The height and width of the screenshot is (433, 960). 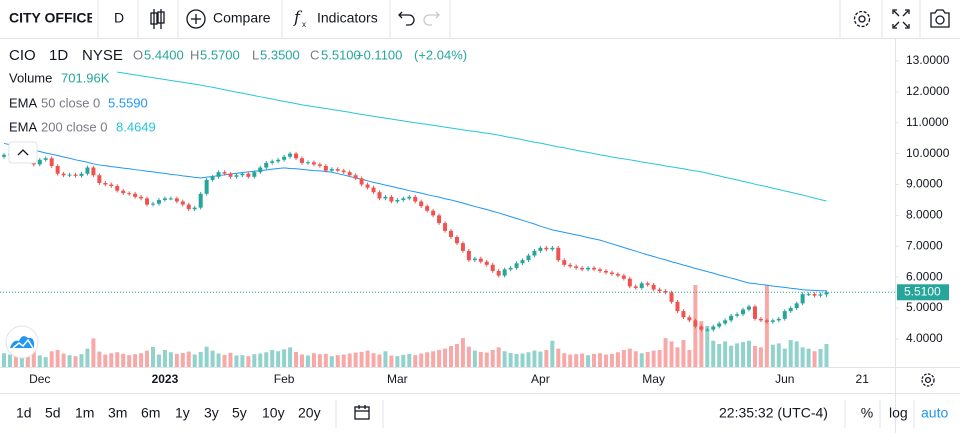 I want to click on range-button: 1d, so click(x=24, y=413).